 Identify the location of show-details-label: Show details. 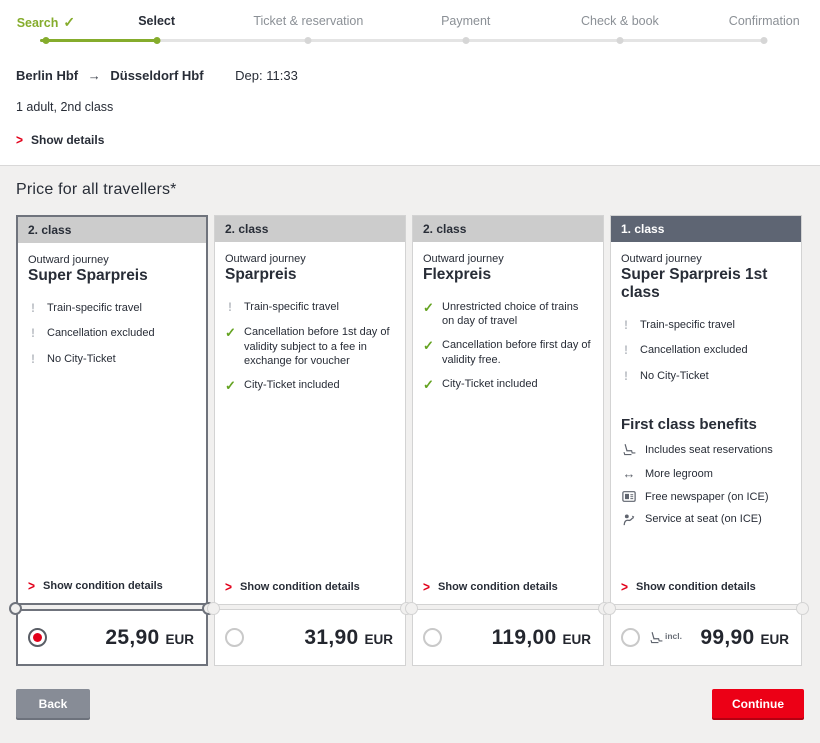
(68, 140).